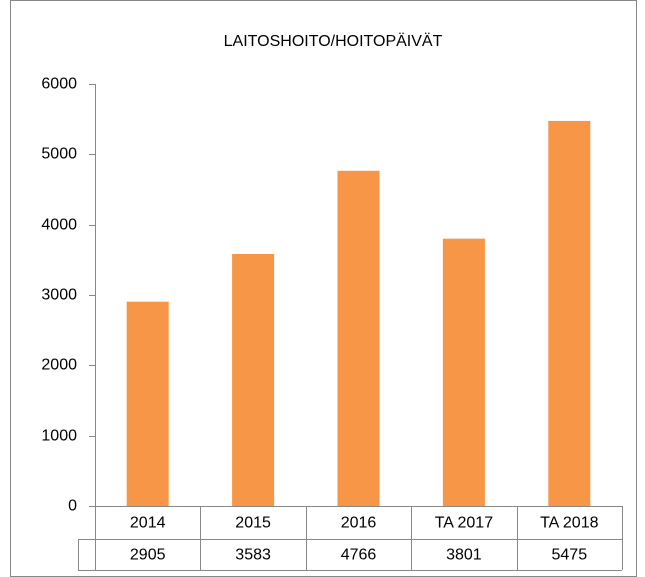 The image size is (645, 577). I want to click on y-tick-label: 4000, so click(59, 225).